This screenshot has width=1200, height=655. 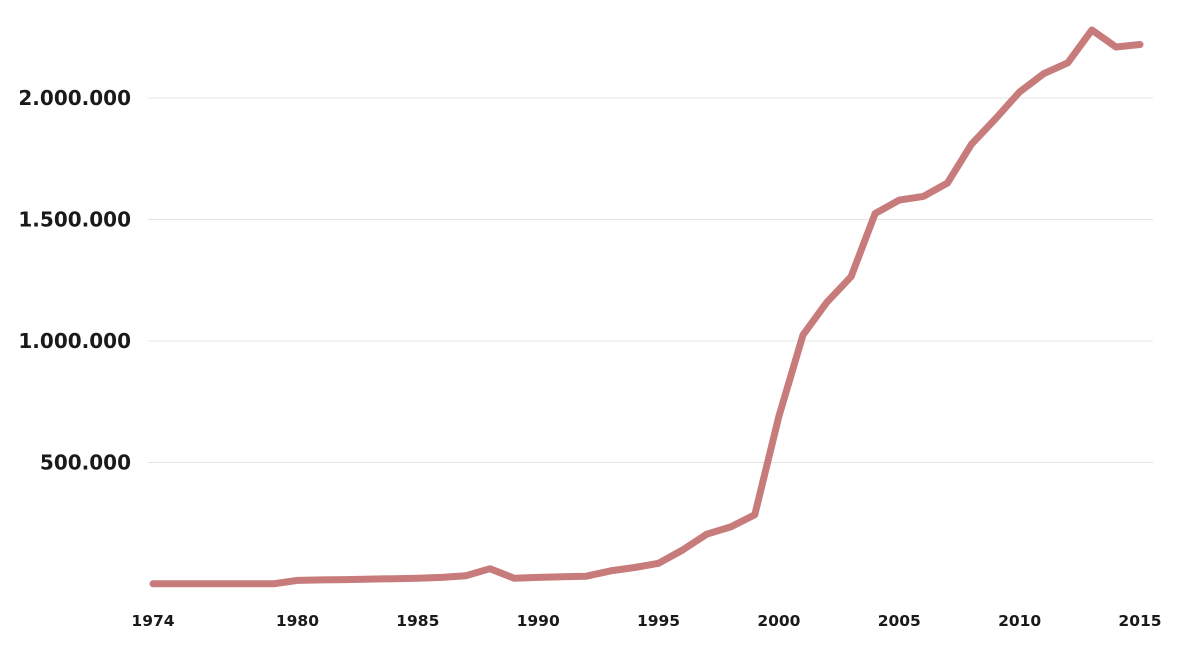 What do you see at coordinates (152, 621) in the screenshot?
I see `x-tick-label: 1974` at bounding box center [152, 621].